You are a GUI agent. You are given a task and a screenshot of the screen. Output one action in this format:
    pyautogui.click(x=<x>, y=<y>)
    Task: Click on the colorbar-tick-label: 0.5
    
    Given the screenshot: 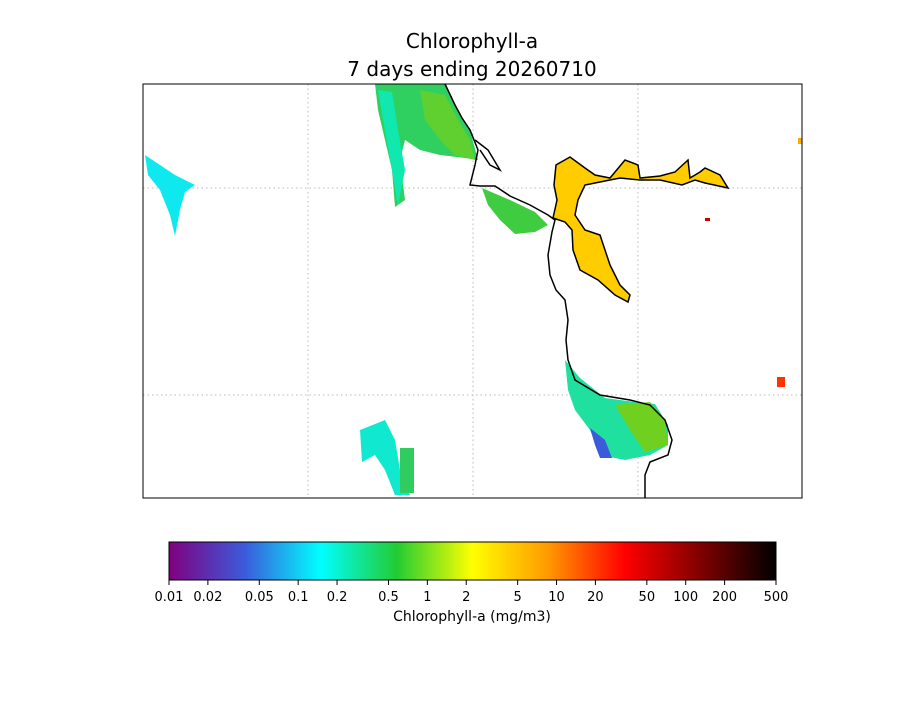 What is the action you would take?
    pyautogui.click(x=388, y=597)
    